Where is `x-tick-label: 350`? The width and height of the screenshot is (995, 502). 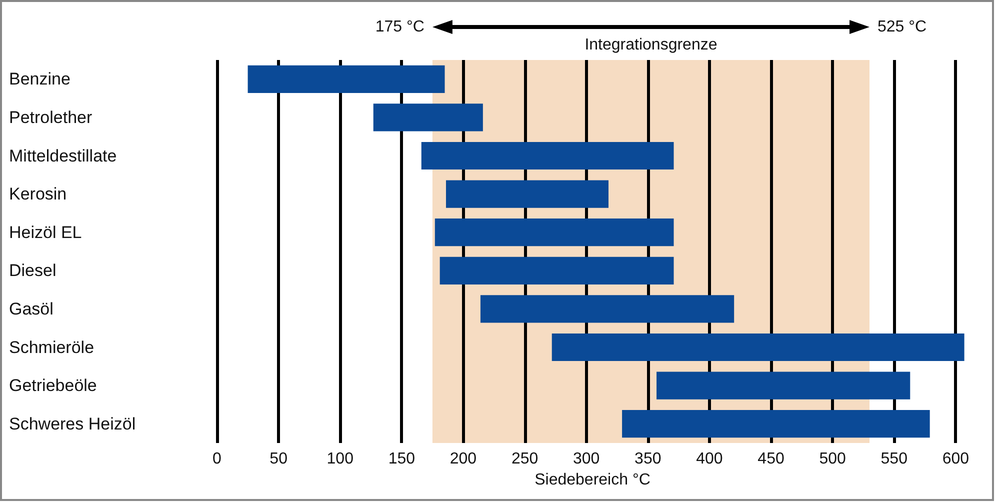
x-tick-label: 350 is located at coordinates (648, 459).